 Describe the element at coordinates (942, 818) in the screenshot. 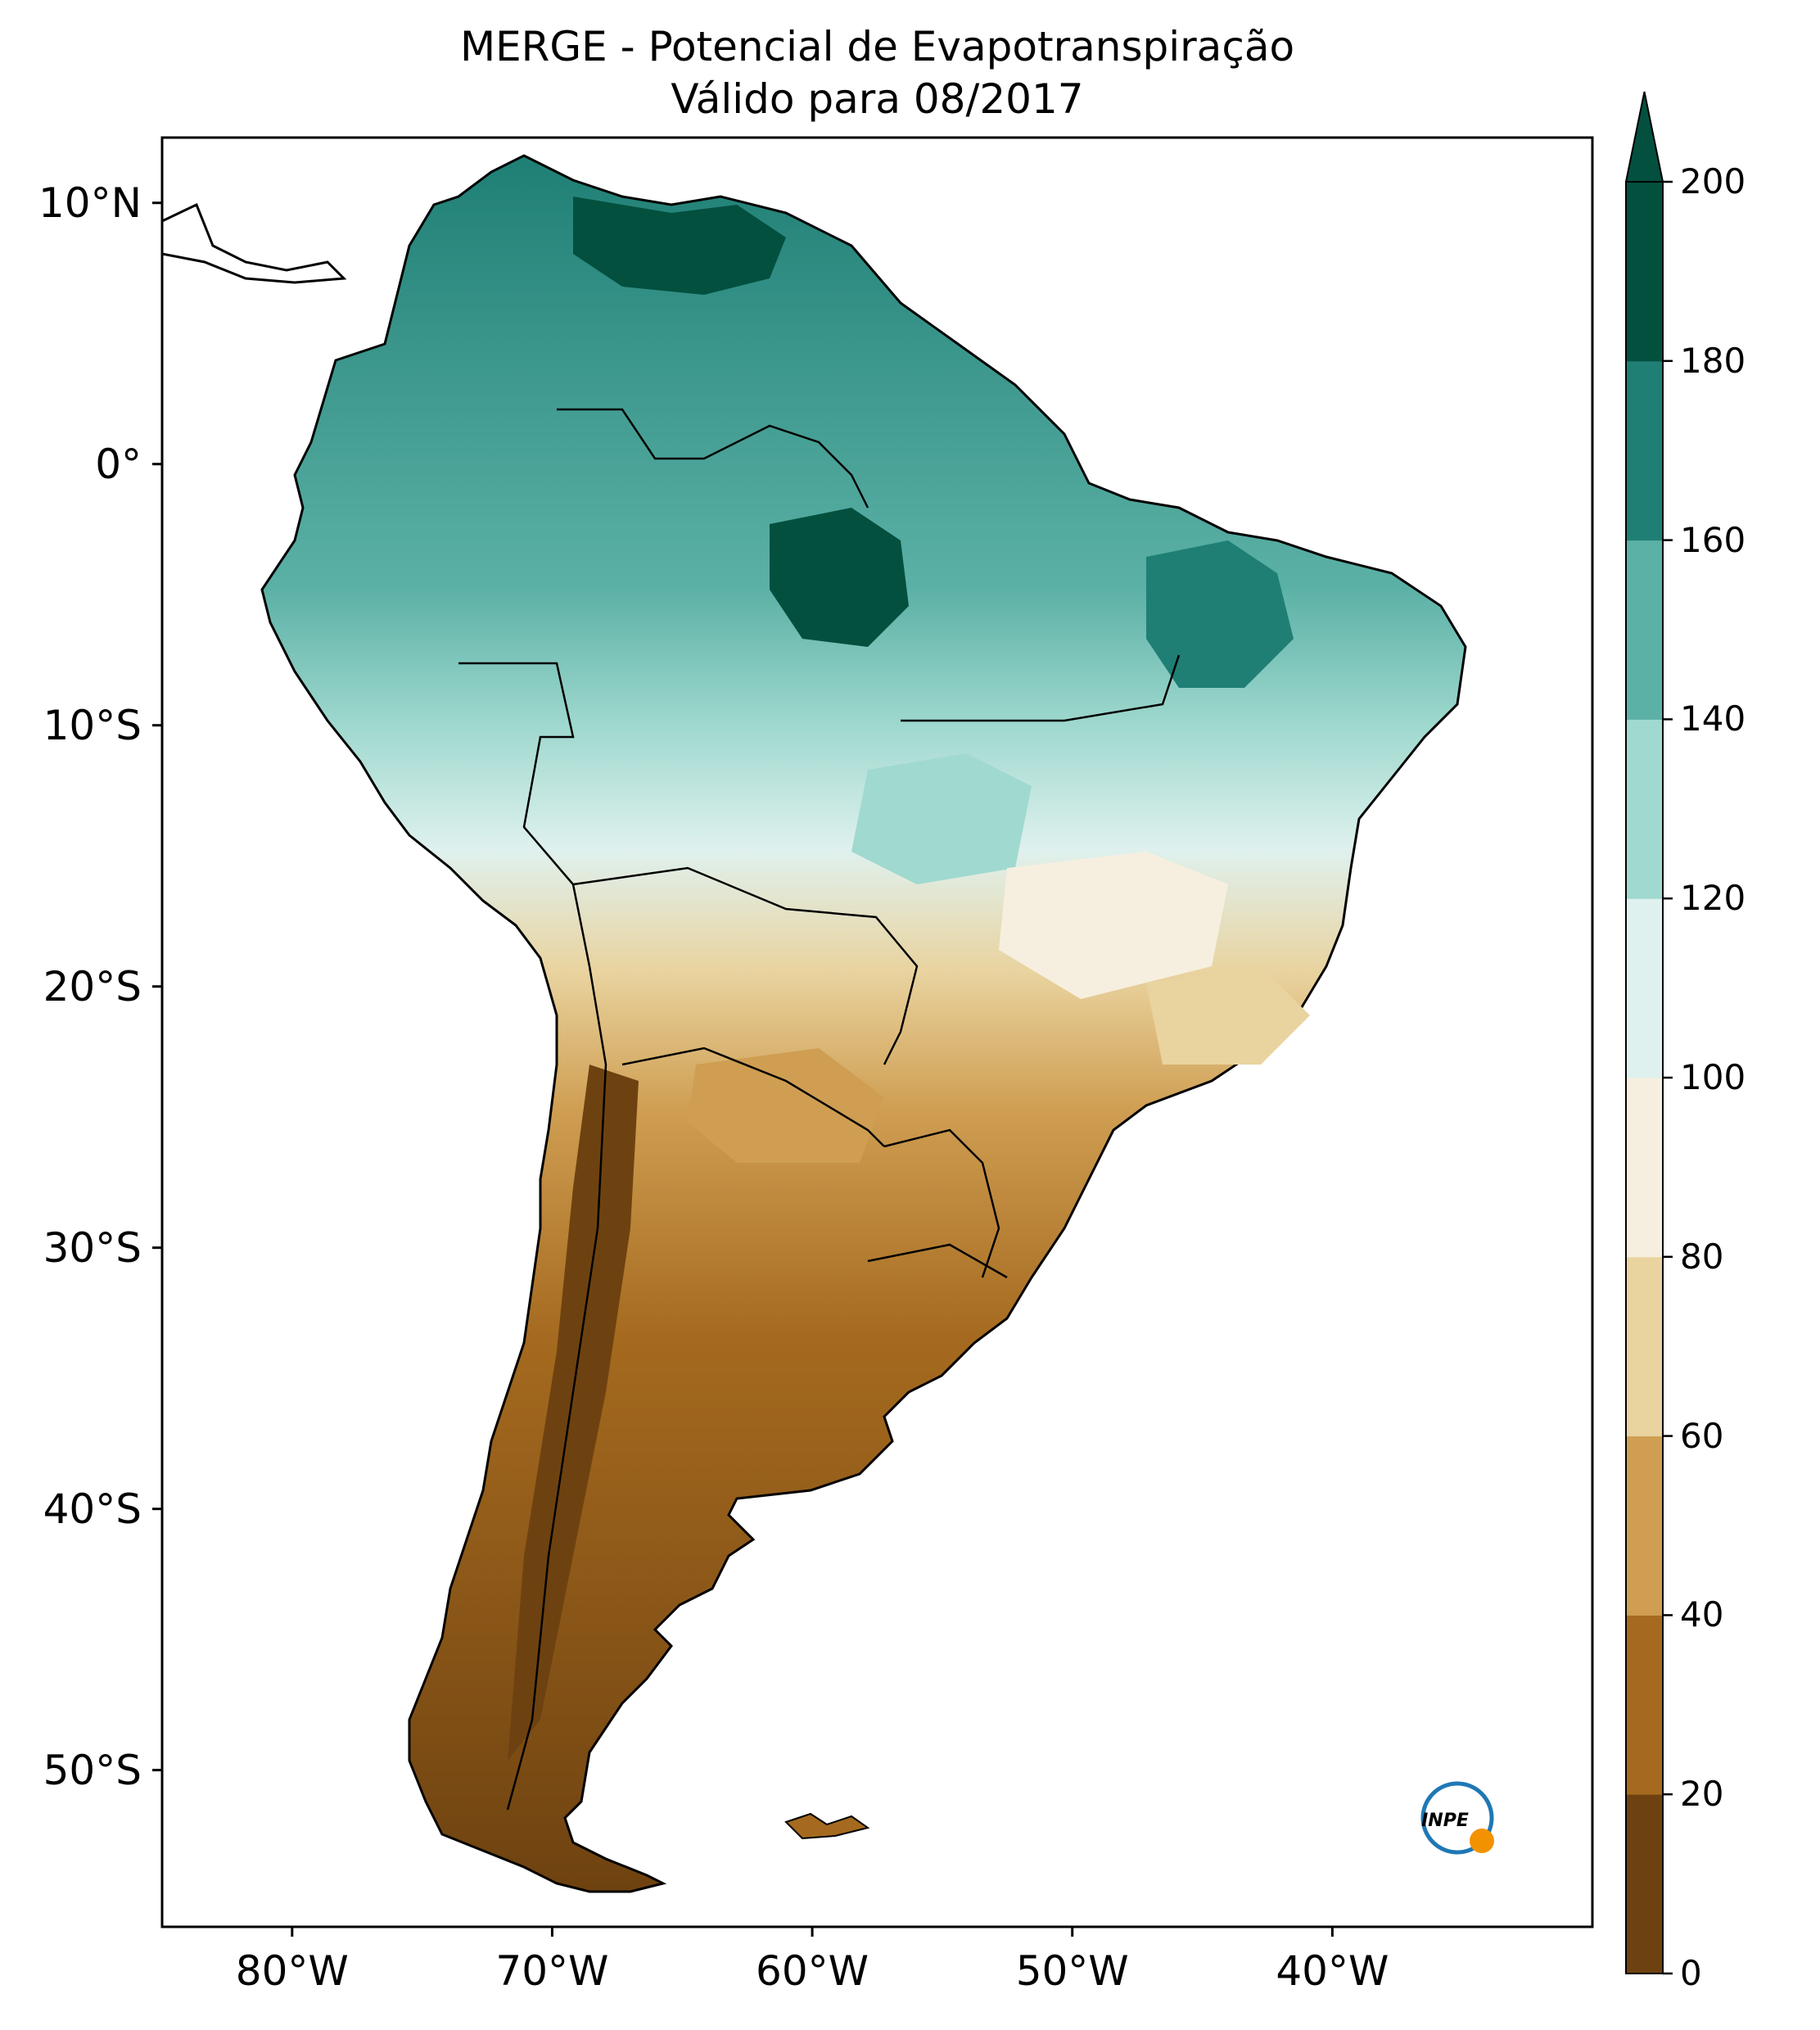

I see `contour-patch-center` at that location.